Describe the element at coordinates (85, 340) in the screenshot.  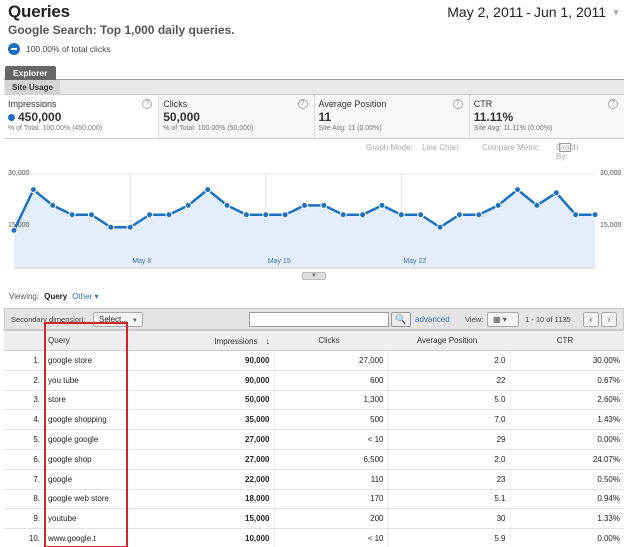
I see `header-query: Query` at that location.